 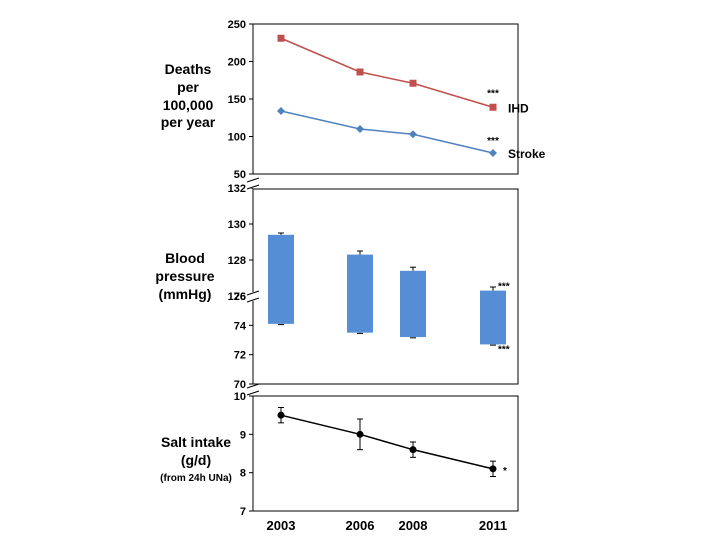 What do you see at coordinates (518, 108) in the screenshot?
I see `ihd-label: IHD` at bounding box center [518, 108].